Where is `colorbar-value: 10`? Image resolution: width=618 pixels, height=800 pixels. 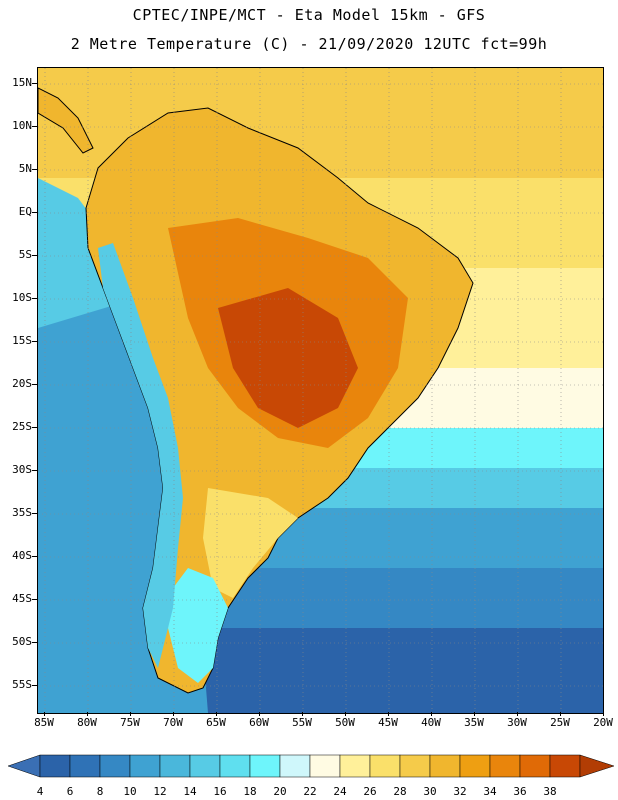
colorbar-value: 10 is located at coordinates (130, 791).